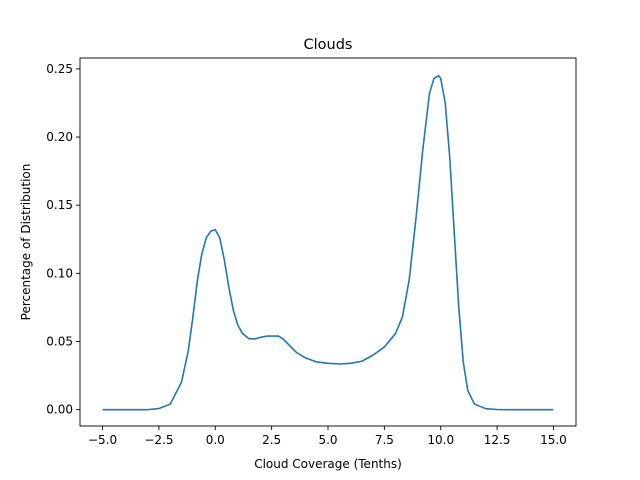 This screenshot has height=480, width=640. What do you see at coordinates (215, 440) in the screenshot?
I see `x-tick-label: 0.0` at bounding box center [215, 440].